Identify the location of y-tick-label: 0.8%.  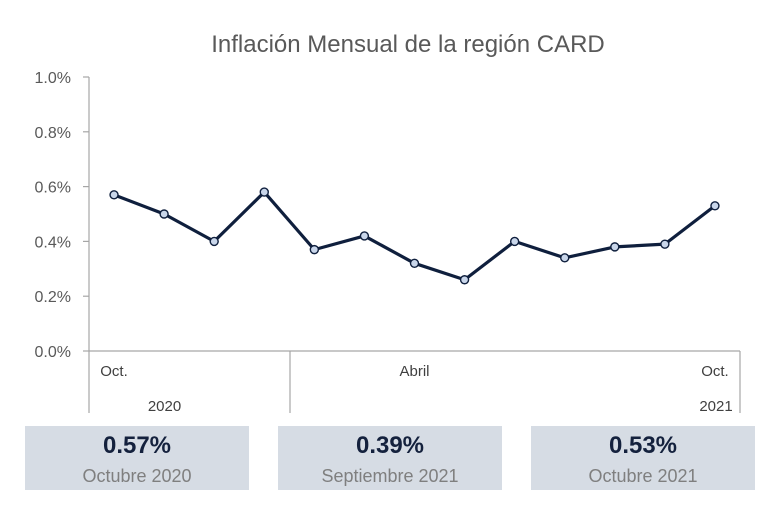
(53, 133).